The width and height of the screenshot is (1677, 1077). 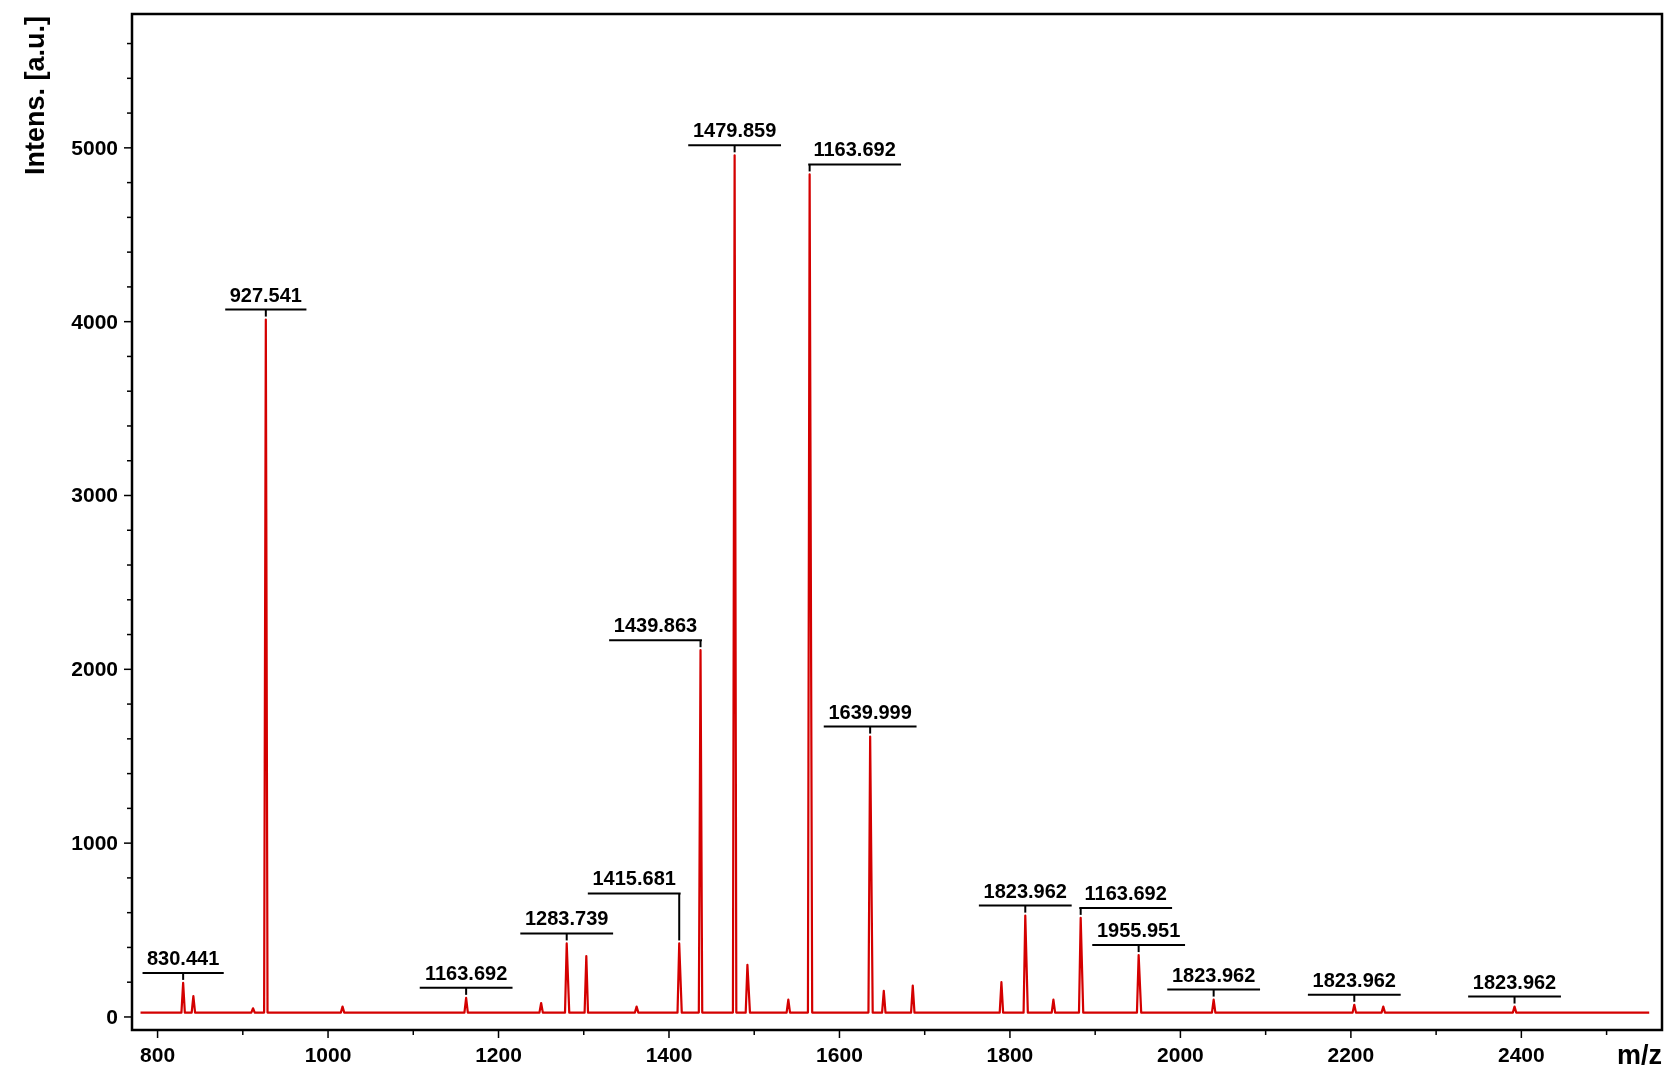 I want to click on y-tick-label: 0, so click(x=112, y=1016).